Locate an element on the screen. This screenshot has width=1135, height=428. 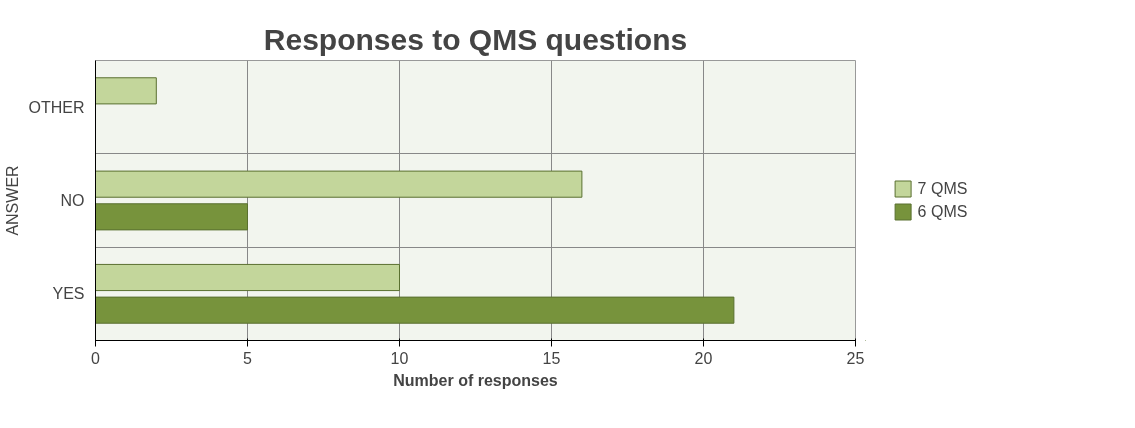
y-tick-label: YES is located at coordinates (68, 294).